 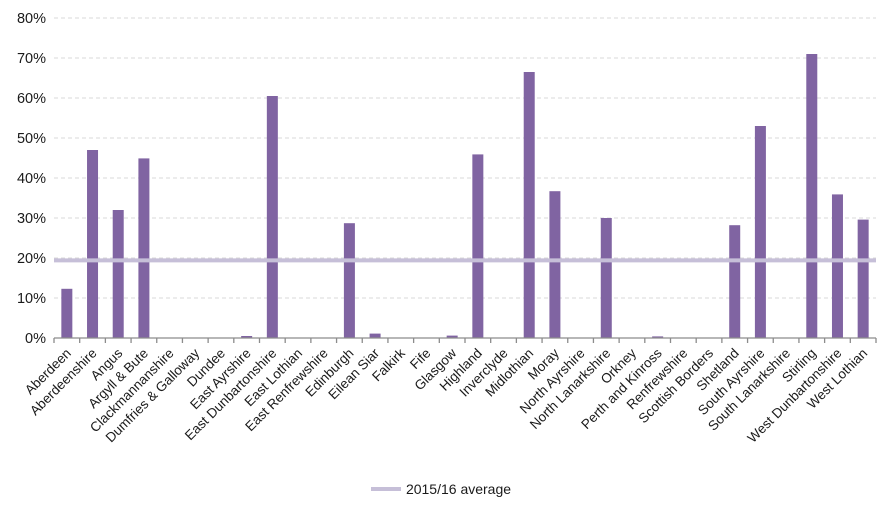 What do you see at coordinates (31, 99) in the screenshot?
I see `y-axis-tick-label: 60%` at bounding box center [31, 99].